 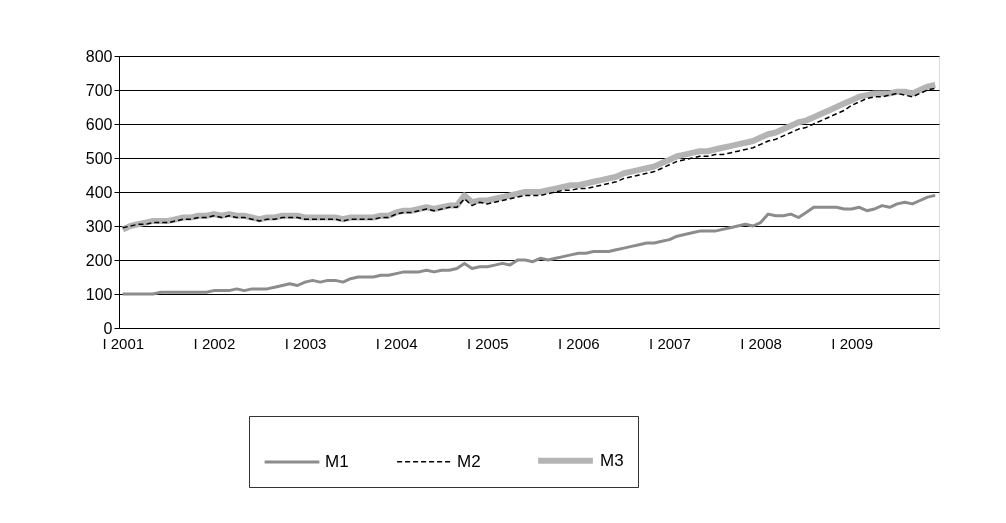 What do you see at coordinates (761, 343) in the screenshot?
I see `x-tick-label: I 2008` at bounding box center [761, 343].